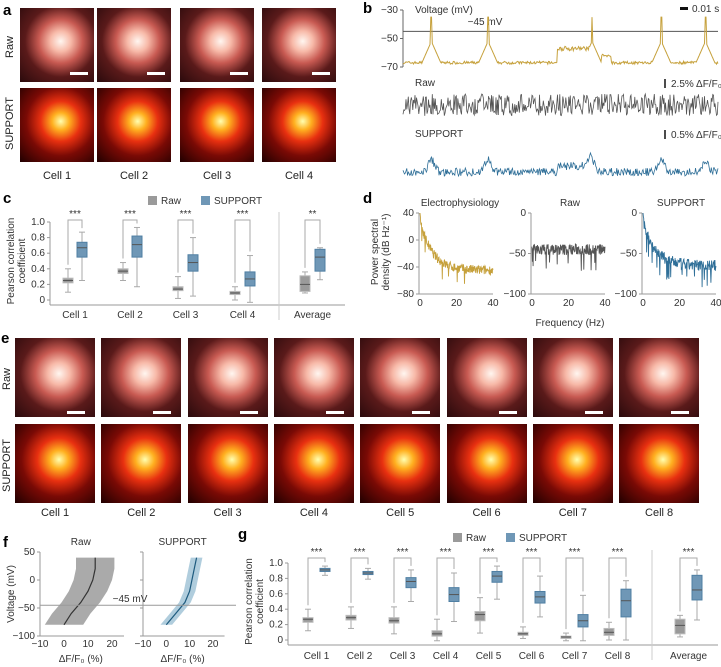 Image resolution: width=721 pixels, height=667 pixels. I want to click on voltage-label: Voltage (mV), so click(444, 10).